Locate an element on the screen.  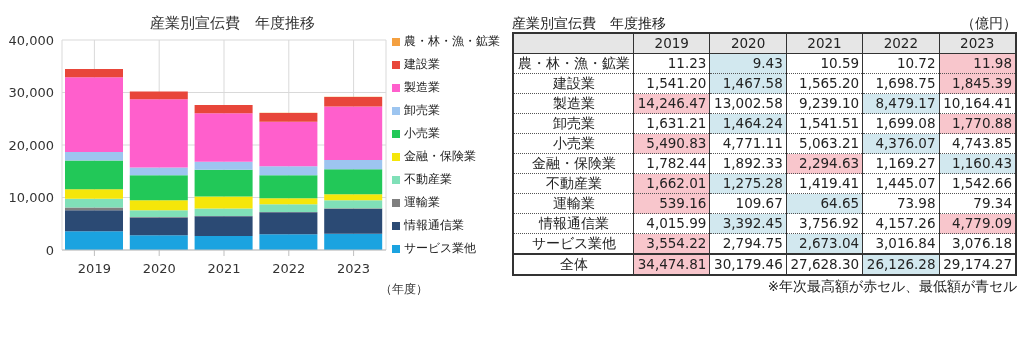
legend-label: 建設業 is located at coordinates (422, 64).